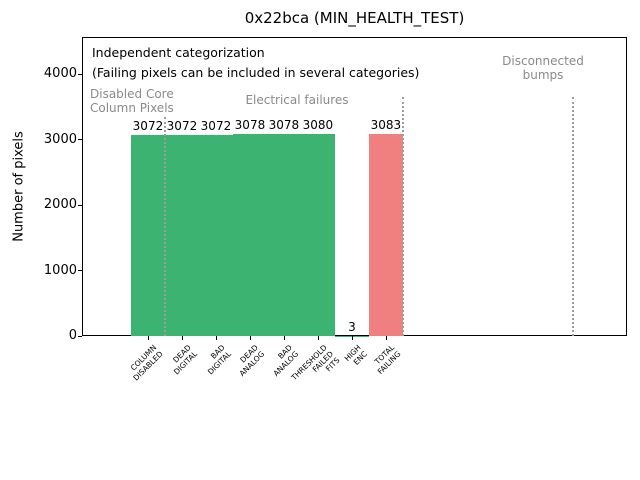 The height and width of the screenshot is (480, 640). What do you see at coordinates (252, 361) in the screenshot?
I see `x-tick-label-dead-analog: DEAD ANALOG` at bounding box center [252, 361].